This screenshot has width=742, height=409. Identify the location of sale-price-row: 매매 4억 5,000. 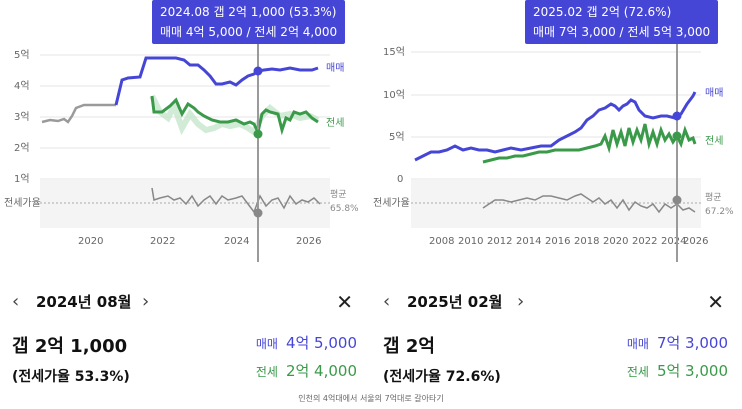
(306, 342).